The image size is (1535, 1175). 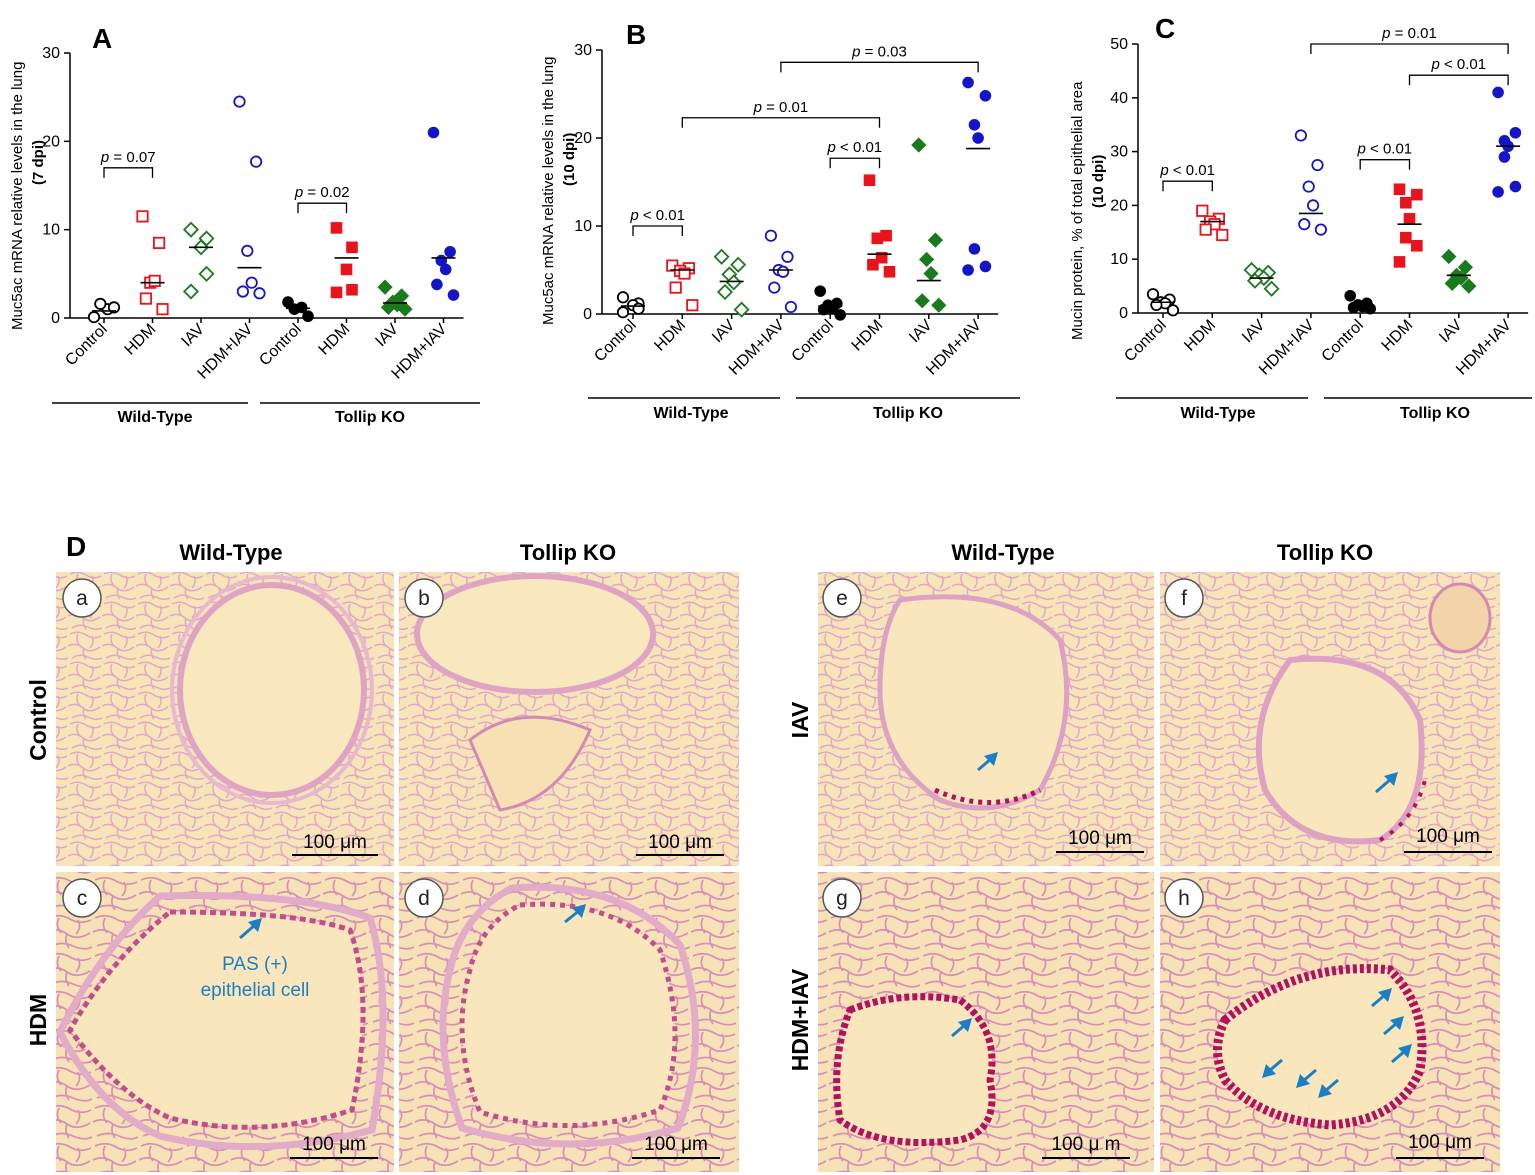 I want to click on micrograph-tile-b, so click(x=569, y=719).